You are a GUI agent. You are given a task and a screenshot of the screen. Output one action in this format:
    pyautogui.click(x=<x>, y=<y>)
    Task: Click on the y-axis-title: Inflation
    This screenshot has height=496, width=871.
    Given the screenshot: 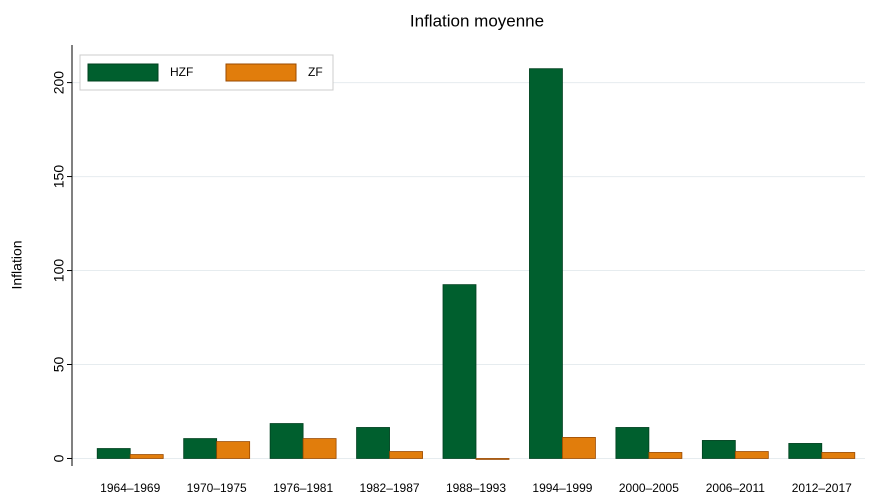 What is the action you would take?
    pyautogui.click(x=17, y=264)
    